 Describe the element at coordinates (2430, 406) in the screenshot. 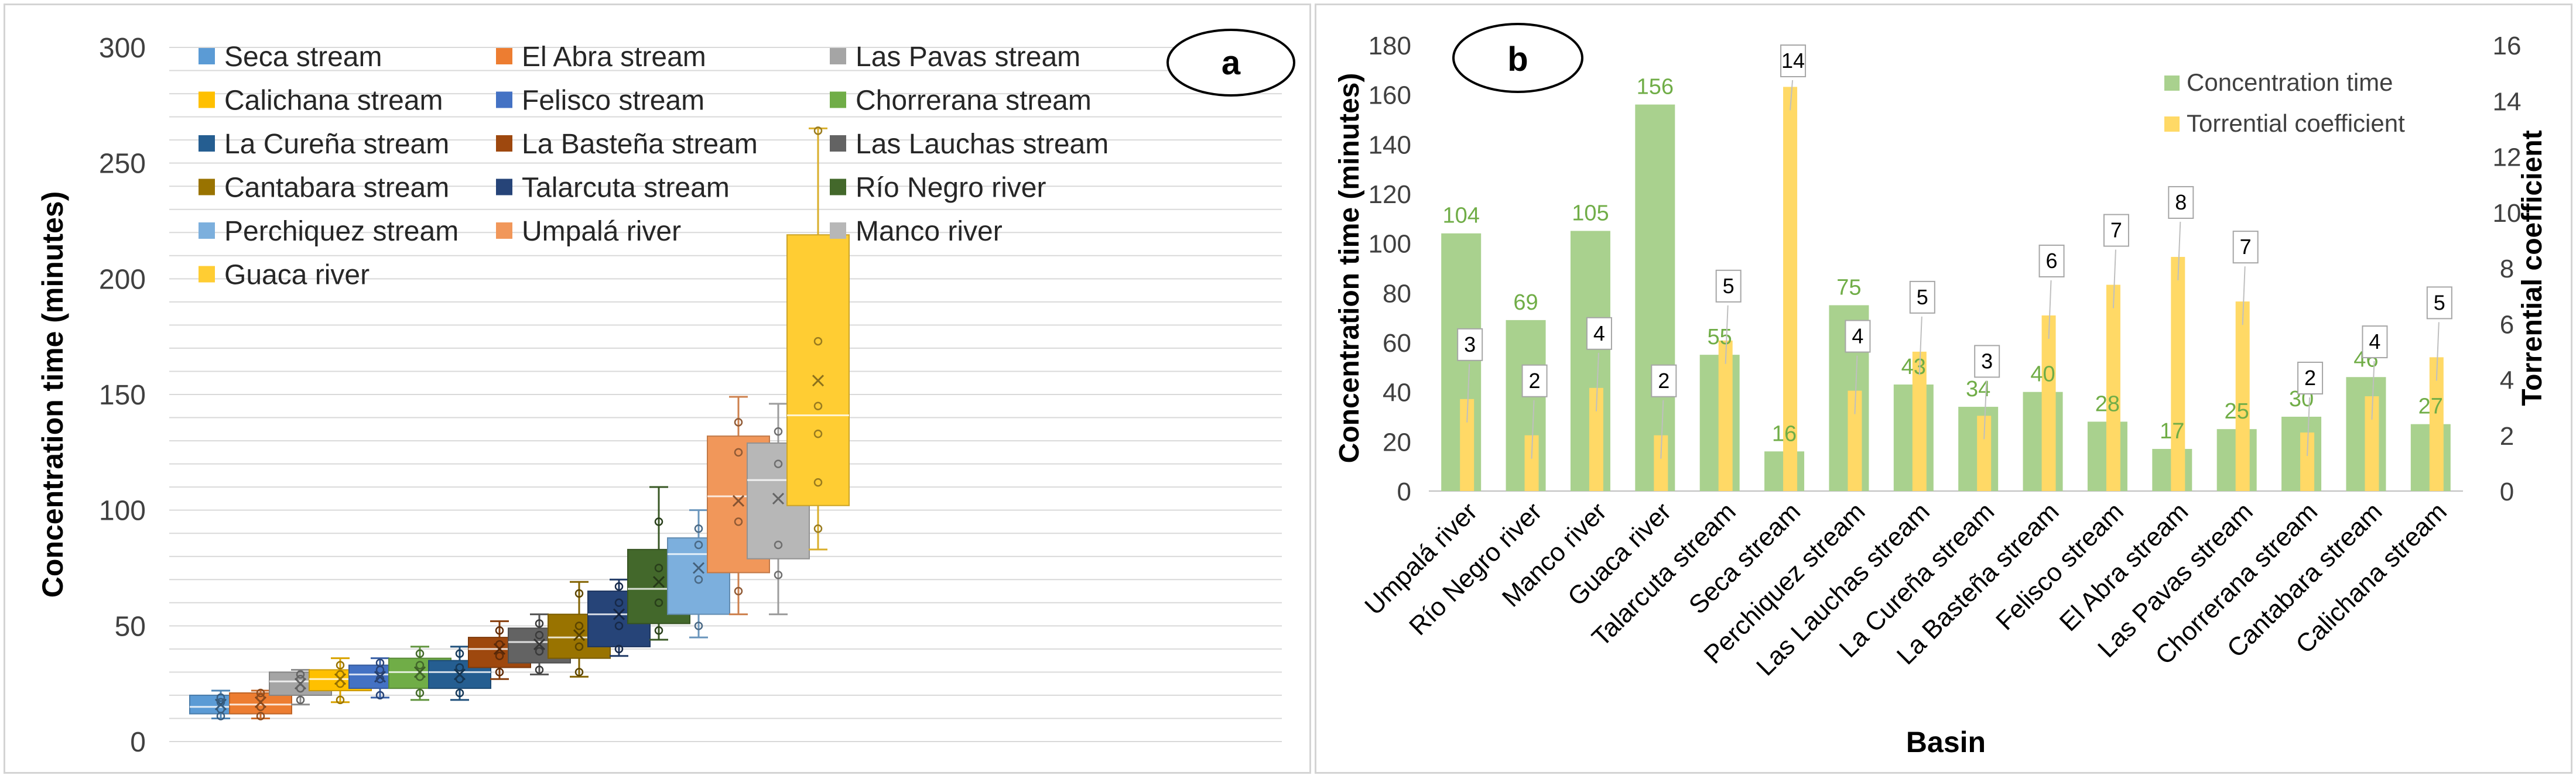

I see `data-label-concentration: 27` at that location.